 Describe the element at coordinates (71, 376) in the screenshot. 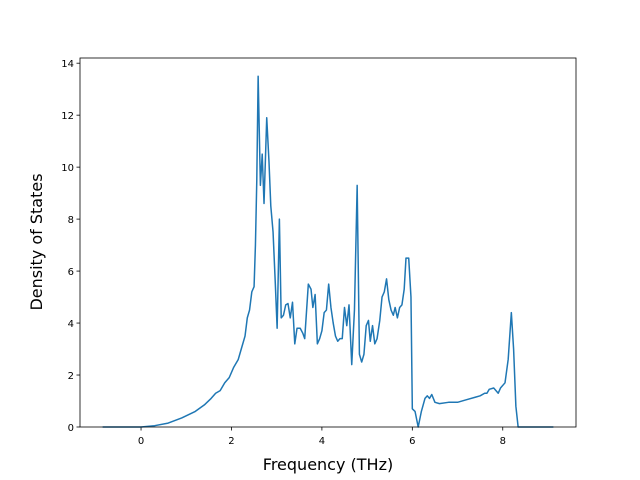

I see `y-tick-label: 2` at that location.